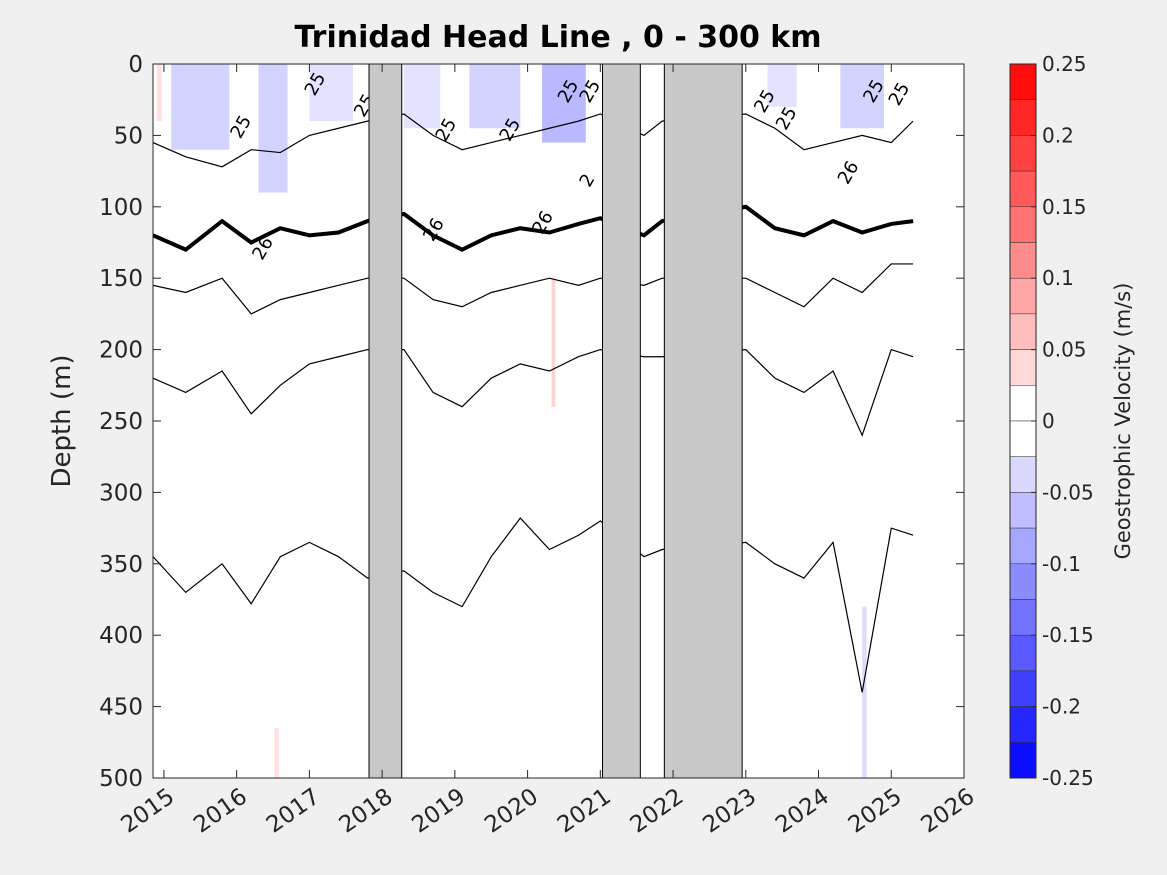  Describe the element at coordinates (1064, 64) in the screenshot. I see `colorbar-tick-label: 0.25` at that location.